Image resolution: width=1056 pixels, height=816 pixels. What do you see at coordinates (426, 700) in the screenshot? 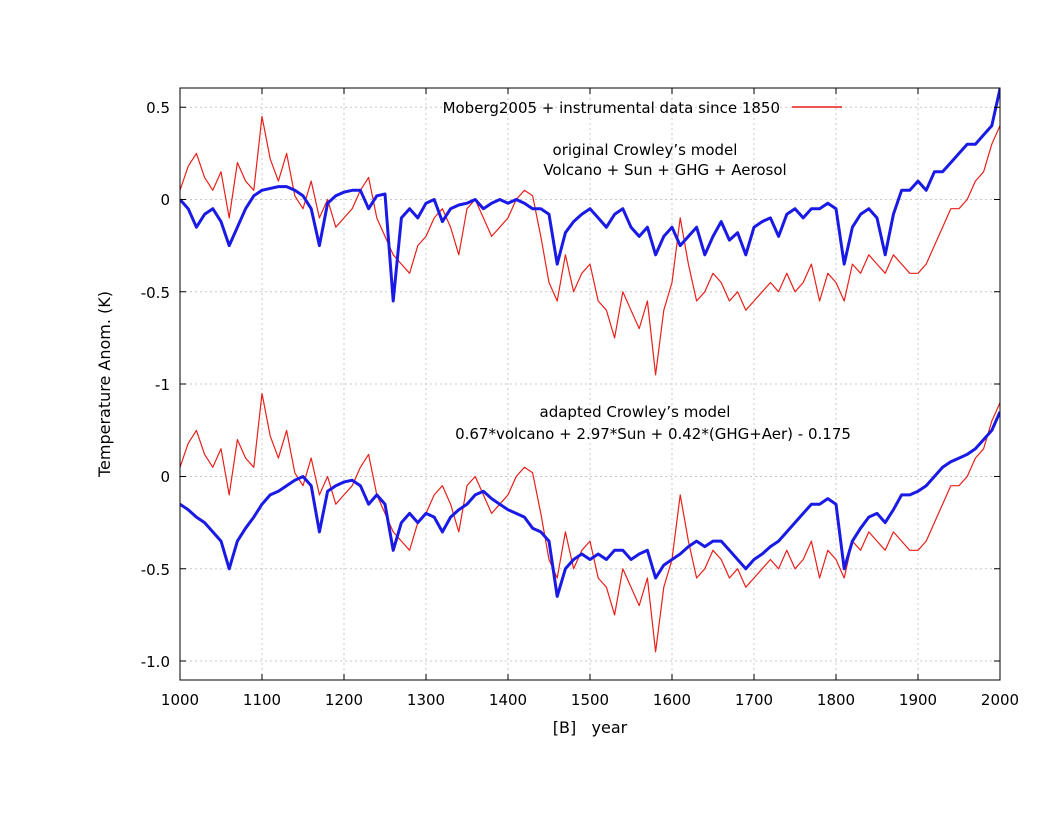
I see `x-tick-label: 1300` at bounding box center [426, 700].